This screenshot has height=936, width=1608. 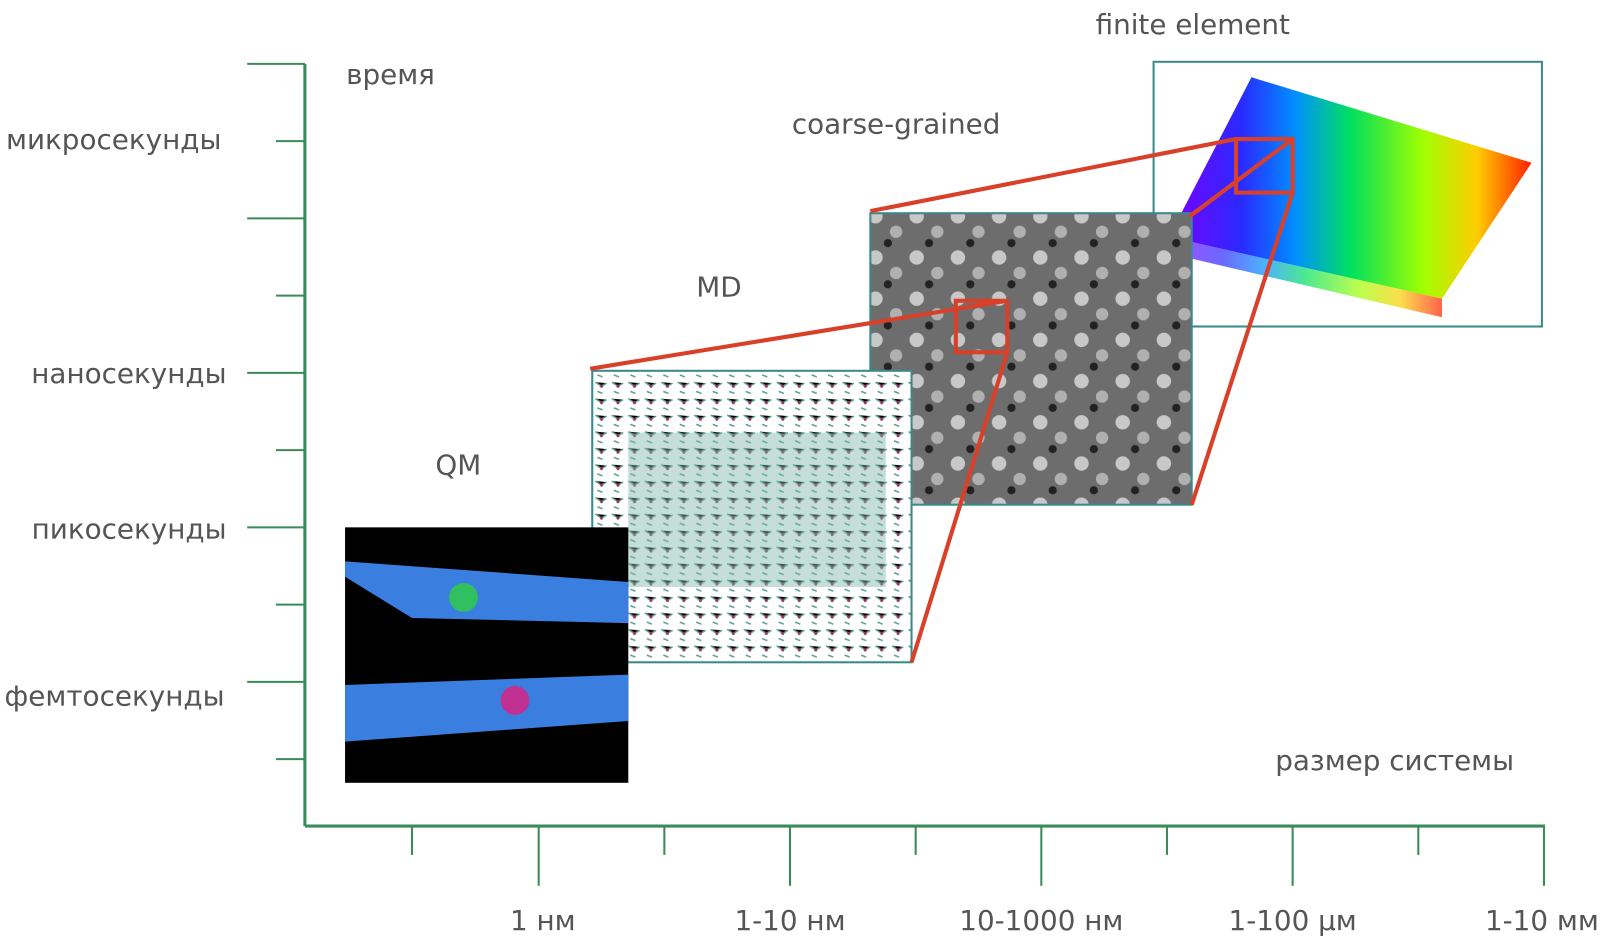 What do you see at coordinates (1347, 194) in the screenshot?
I see `fe-image` at bounding box center [1347, 194].